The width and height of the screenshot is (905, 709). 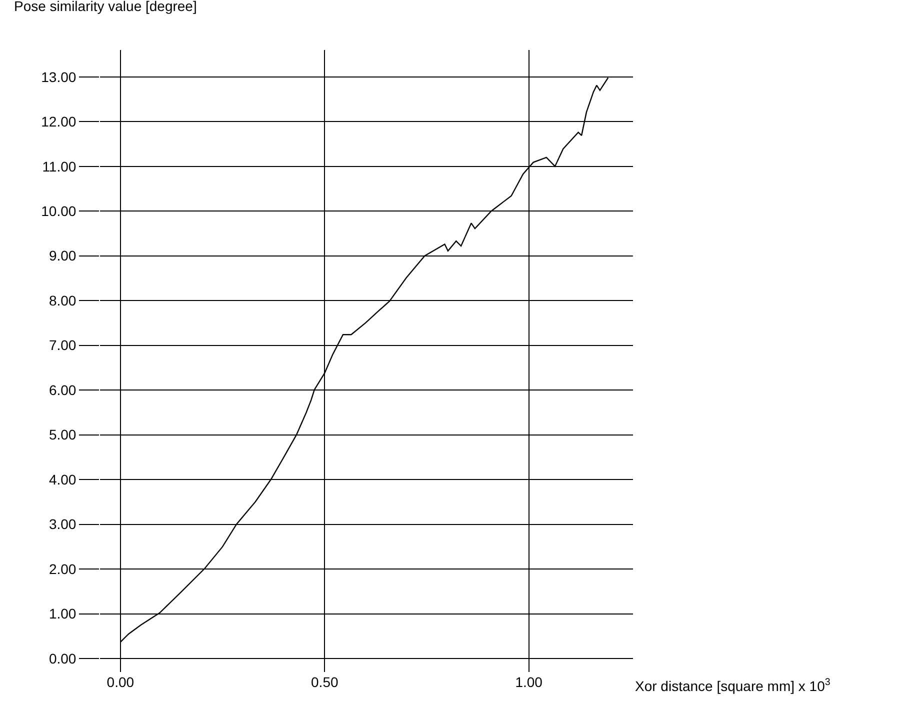 What do you see at coordinates (62, 300) in the screenshot?
I see `y-tick-label: 8.00` at bounding box center [62, 300].